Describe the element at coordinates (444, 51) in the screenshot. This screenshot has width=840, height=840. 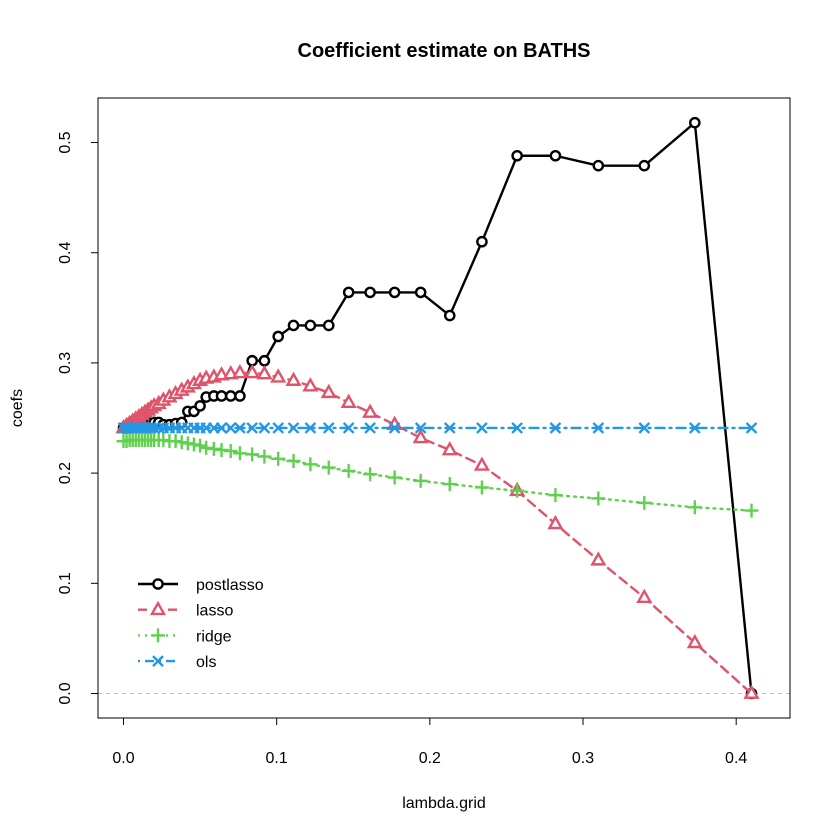
I see `chart-title: Coefficient estimate on BATHS` at that location.